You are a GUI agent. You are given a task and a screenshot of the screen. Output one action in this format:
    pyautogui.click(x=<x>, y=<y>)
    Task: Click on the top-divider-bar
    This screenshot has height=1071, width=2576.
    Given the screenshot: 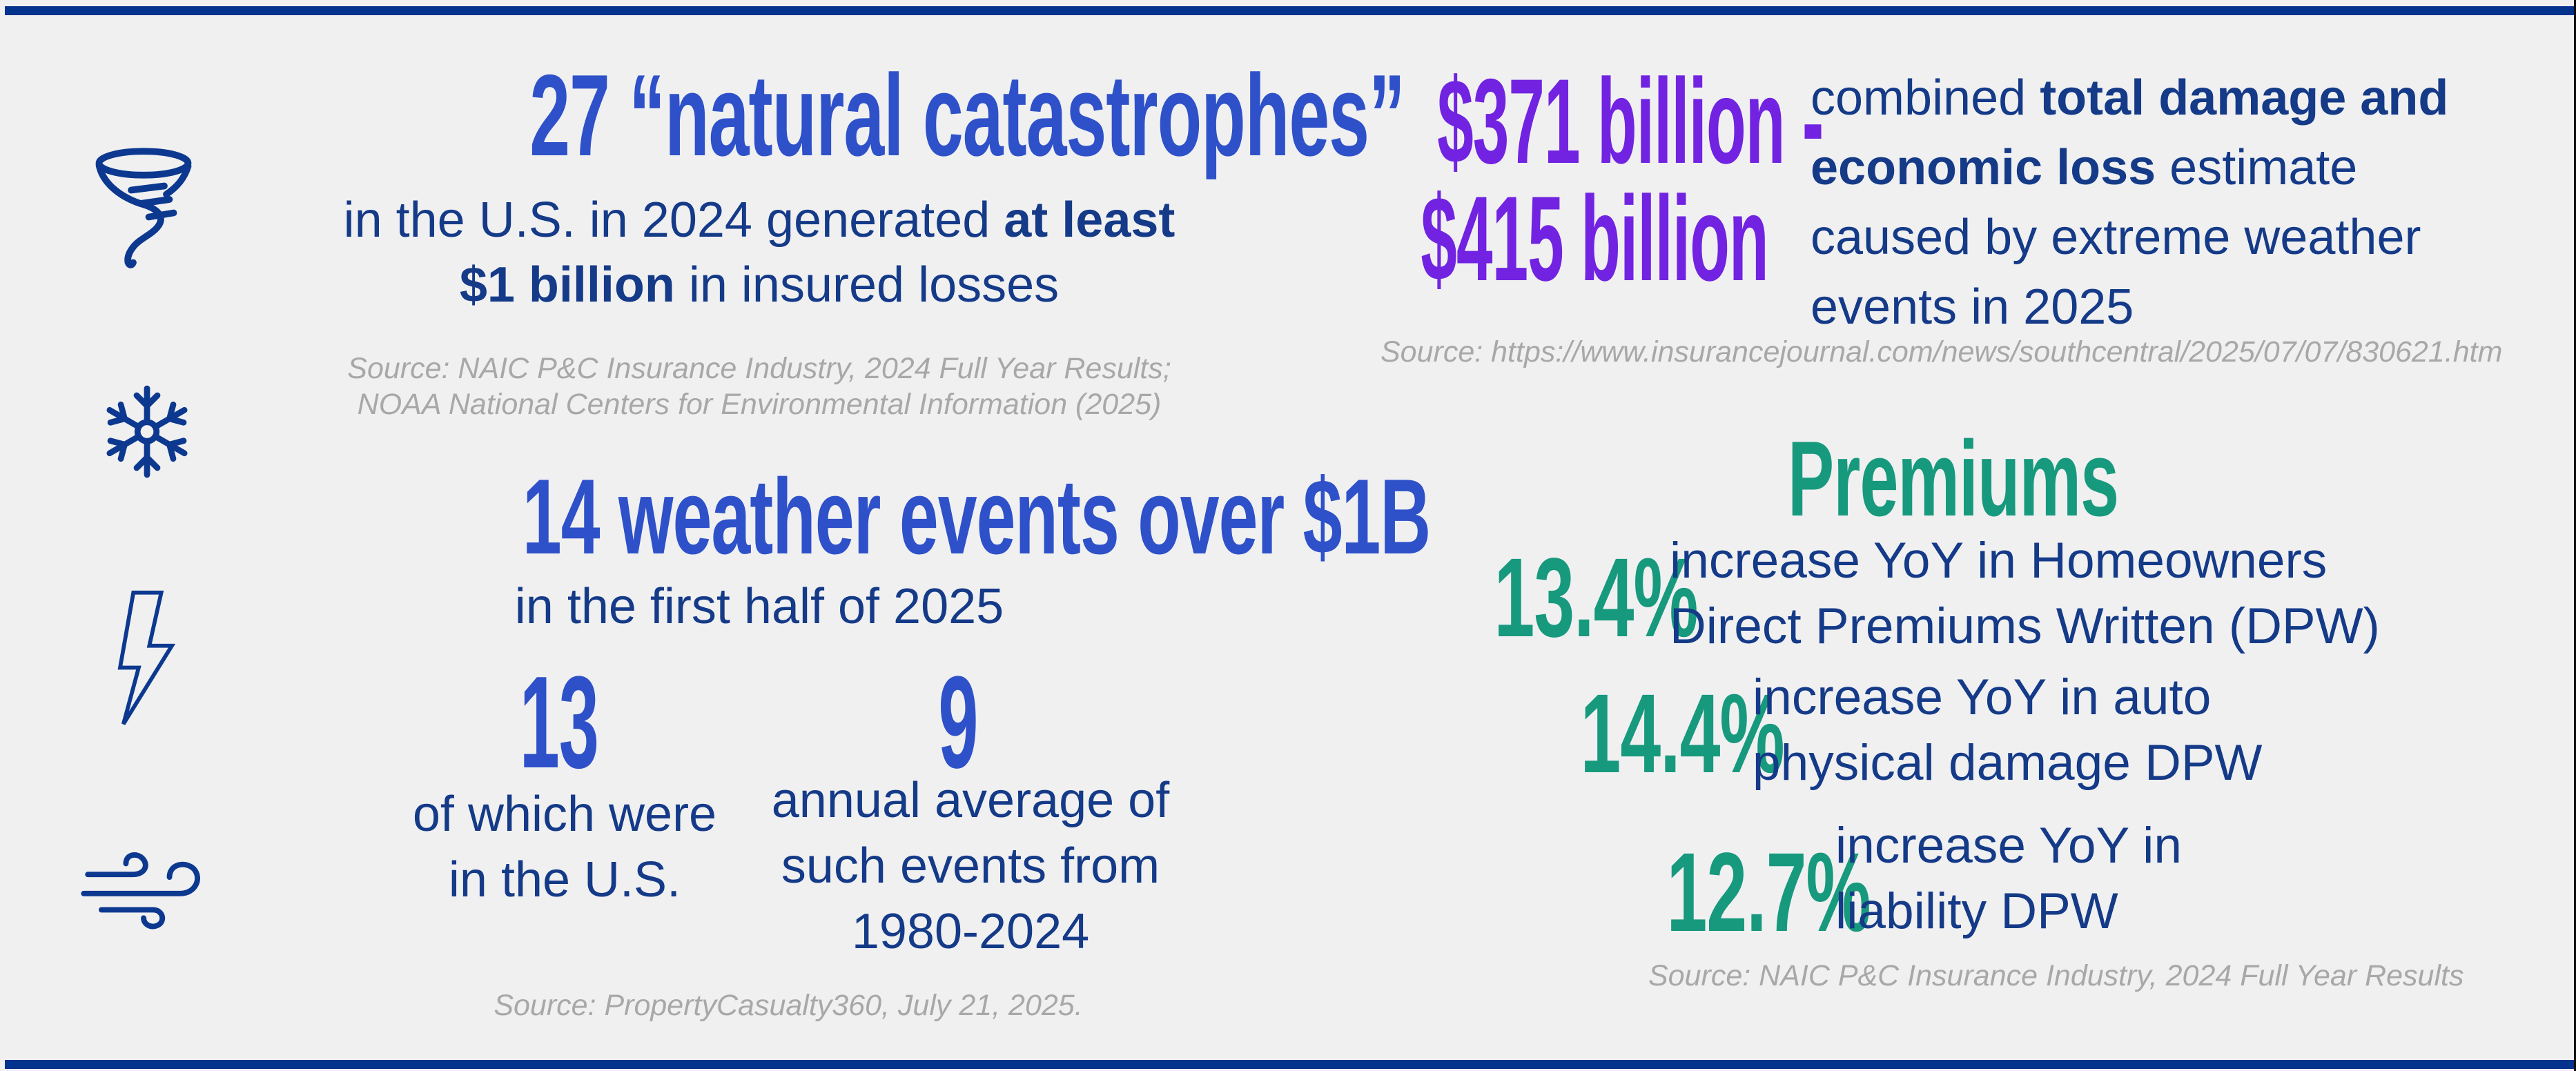 What is the action you would take?
    pyautogui.click(x=1290, y=10)
    